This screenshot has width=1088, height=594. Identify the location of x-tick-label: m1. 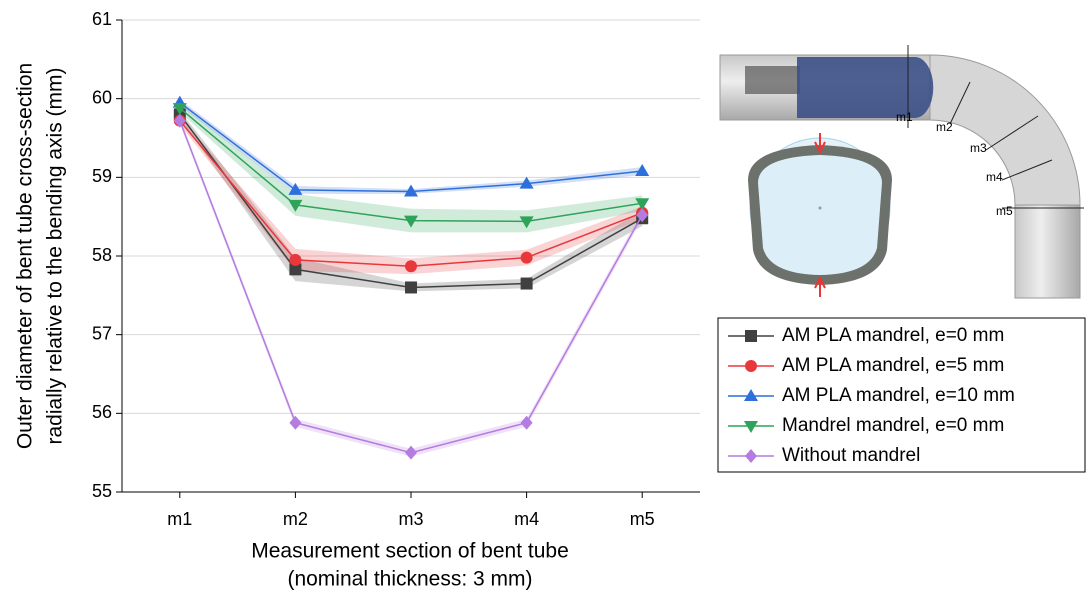
(179, 519).